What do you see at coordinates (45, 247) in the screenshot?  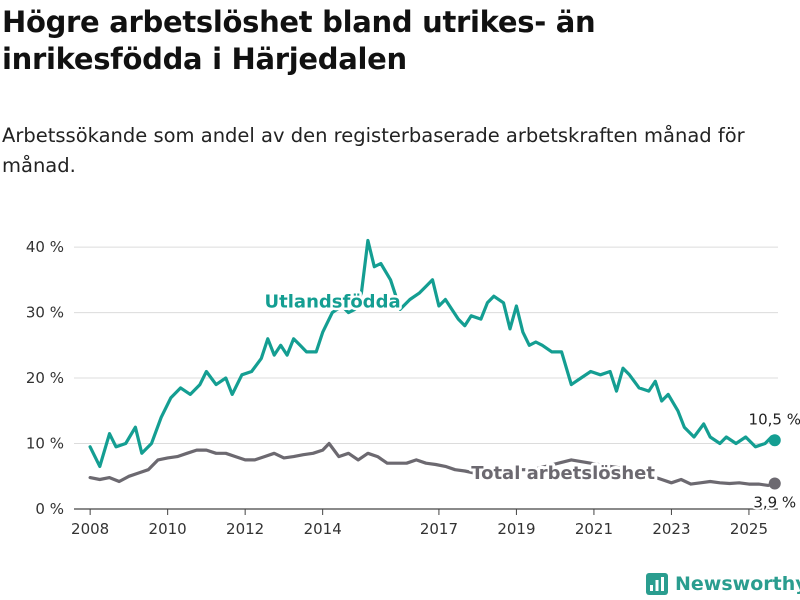 I see `y-tick-label: 40 %` at bounding box center [45, 247].